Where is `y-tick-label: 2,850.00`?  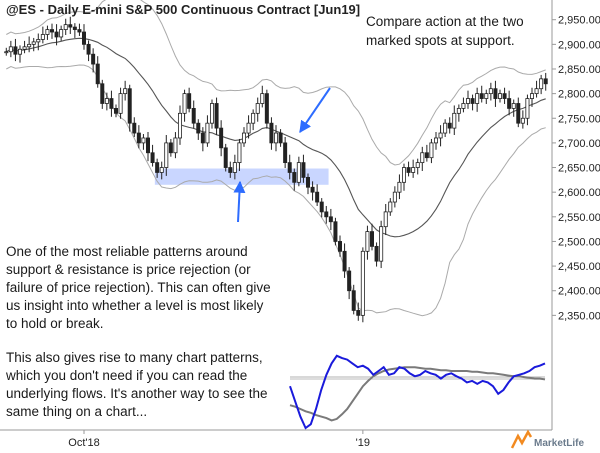
y-tick-label: 2,850.00 is located at coordinates (579, 70).